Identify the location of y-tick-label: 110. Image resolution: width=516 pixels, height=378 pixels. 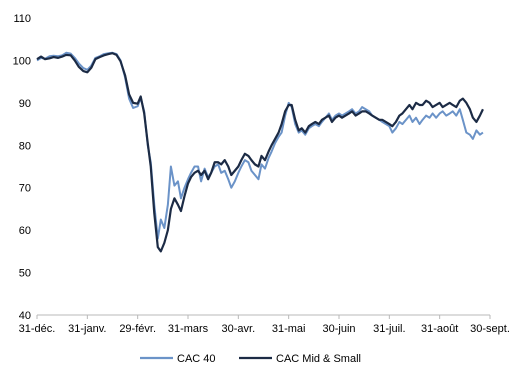
(22, 19).